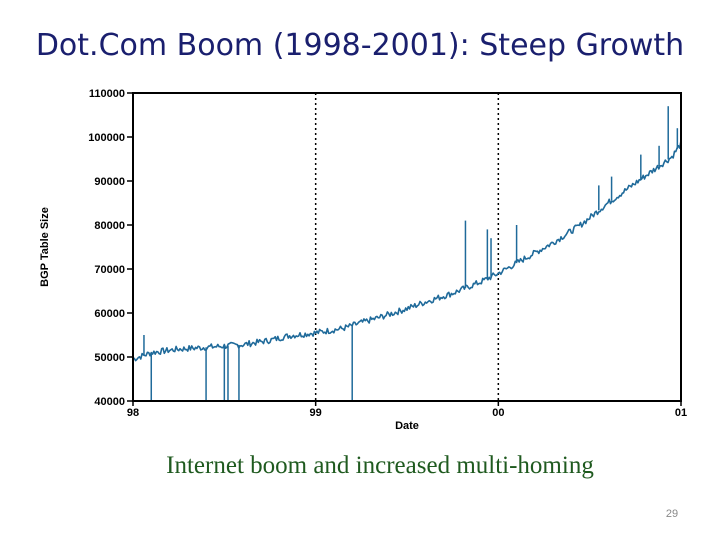  I want to click on y-tick-label: 110000, so click(107, 94).